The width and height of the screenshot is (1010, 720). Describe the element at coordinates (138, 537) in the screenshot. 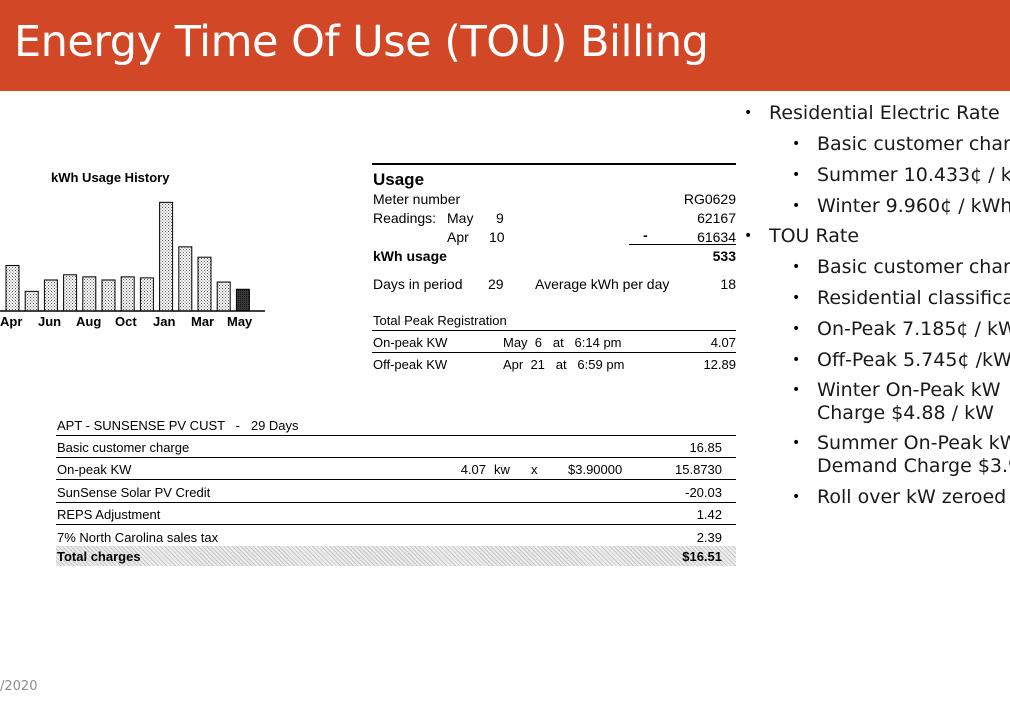

I see `charge-label: 7% North Carolina sales tax` at that location.